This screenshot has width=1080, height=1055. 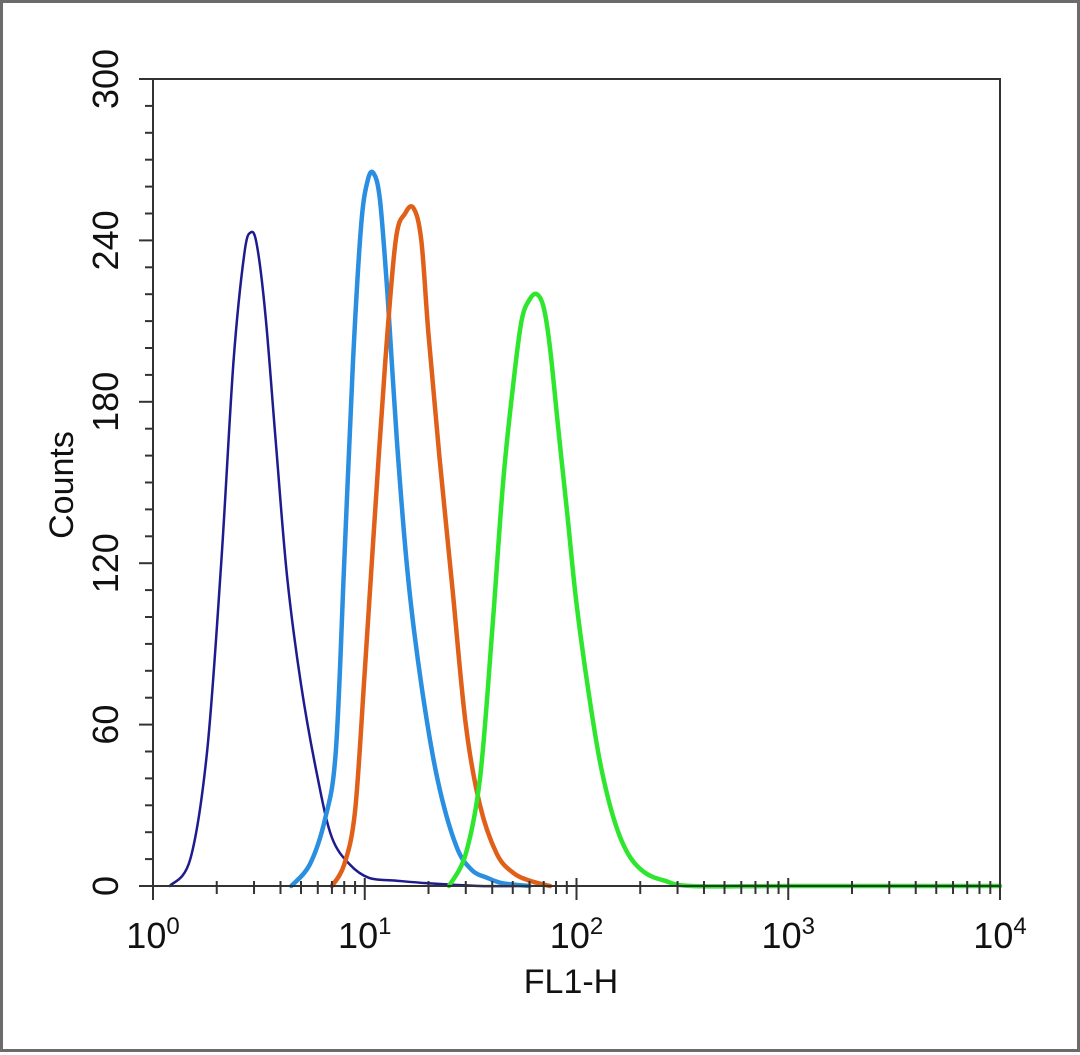 I want to click on y-tick-label: 180, so click(x=105, y=402).